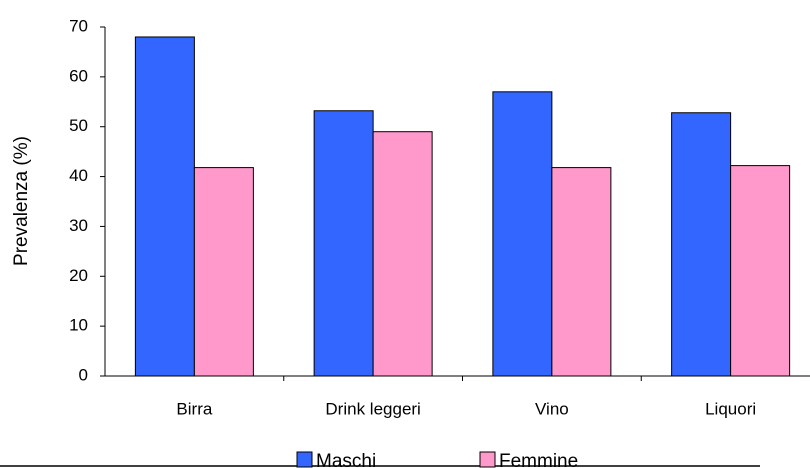  I want to click on y-tick-label: 0, so click(83, 374).